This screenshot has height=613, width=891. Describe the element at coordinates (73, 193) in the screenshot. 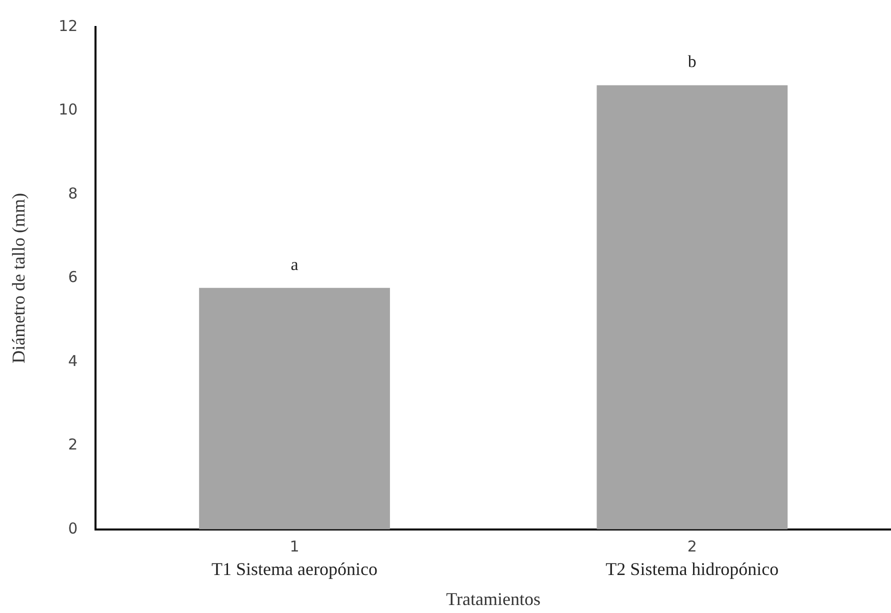

I see `y-tick-label: 8` at that location.